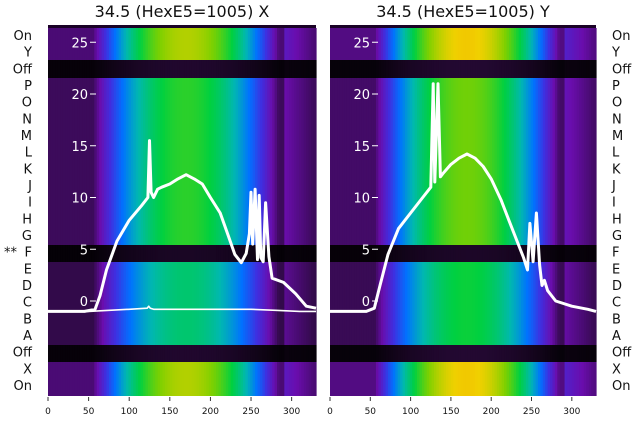 This screenshot has width=640, height=440. What do you see at coordinates (361, 95) in the screenshot?
I see `y-tick-label: 20` at bounding box center [361, 95].